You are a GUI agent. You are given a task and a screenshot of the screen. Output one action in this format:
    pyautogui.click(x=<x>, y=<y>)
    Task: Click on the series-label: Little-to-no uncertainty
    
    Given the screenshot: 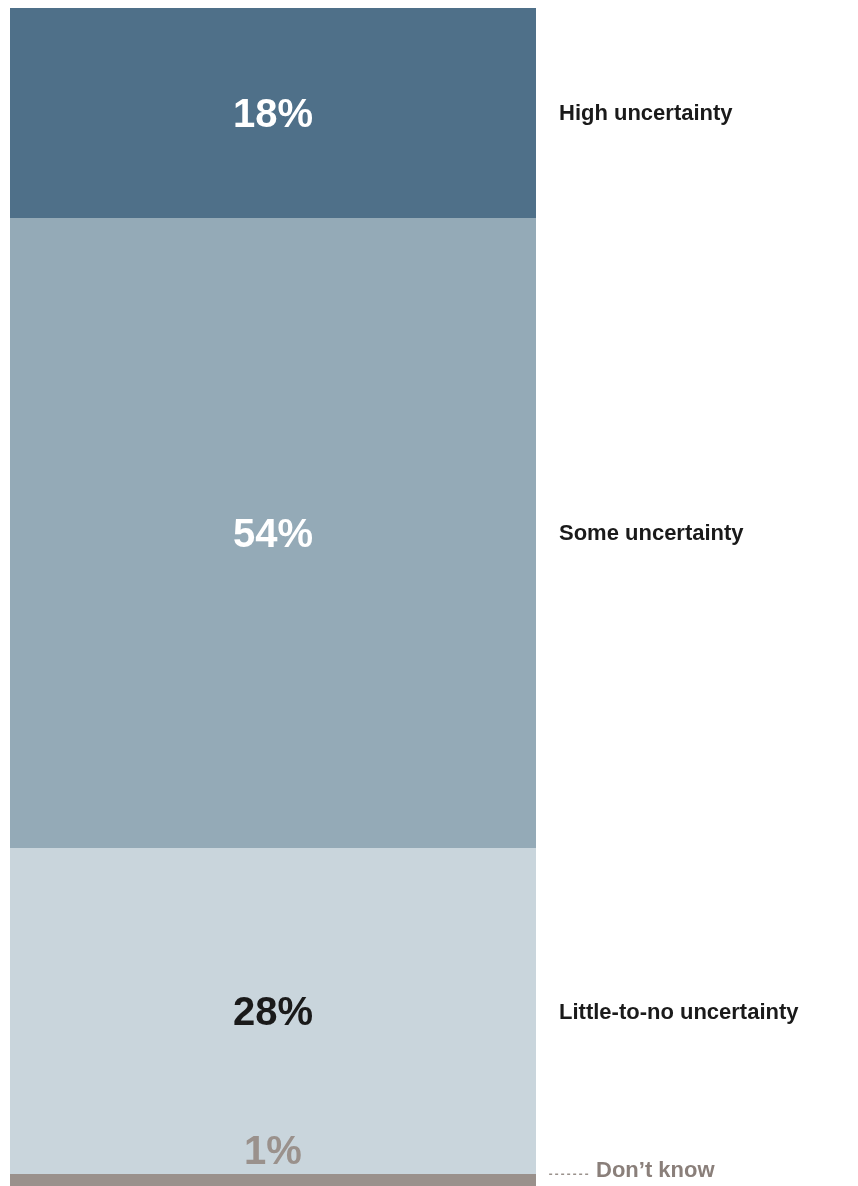 What is the action you would take?
    pyautogui.click(x=679, y=1011)
    